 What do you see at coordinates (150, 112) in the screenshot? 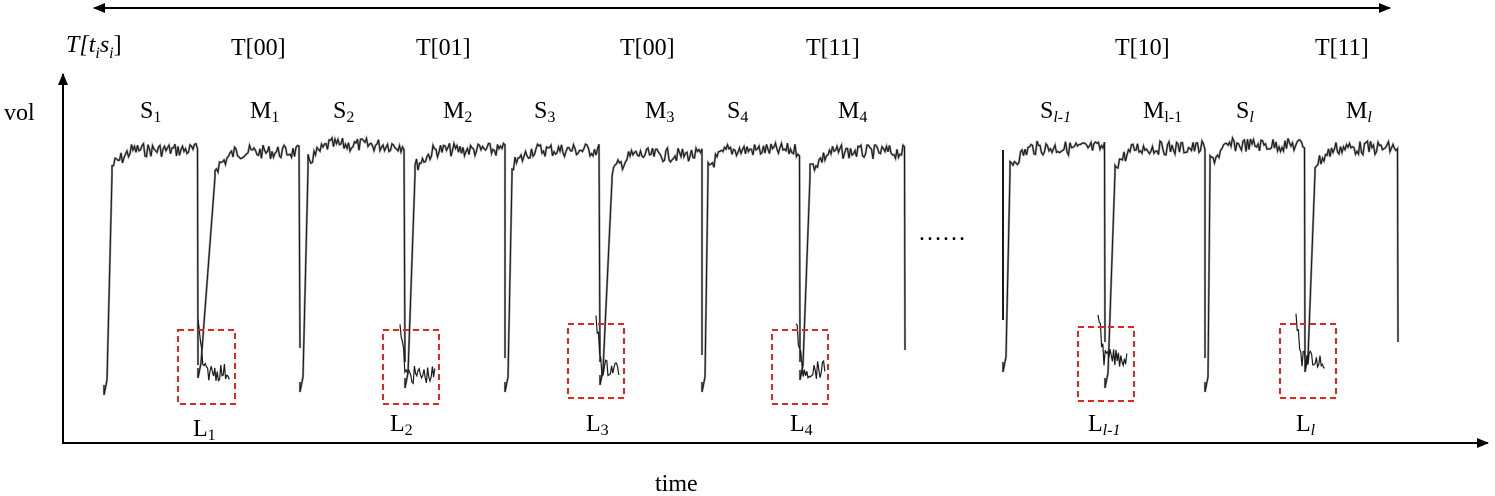
I see `s-label: S1` at bounding box center [150, 112].